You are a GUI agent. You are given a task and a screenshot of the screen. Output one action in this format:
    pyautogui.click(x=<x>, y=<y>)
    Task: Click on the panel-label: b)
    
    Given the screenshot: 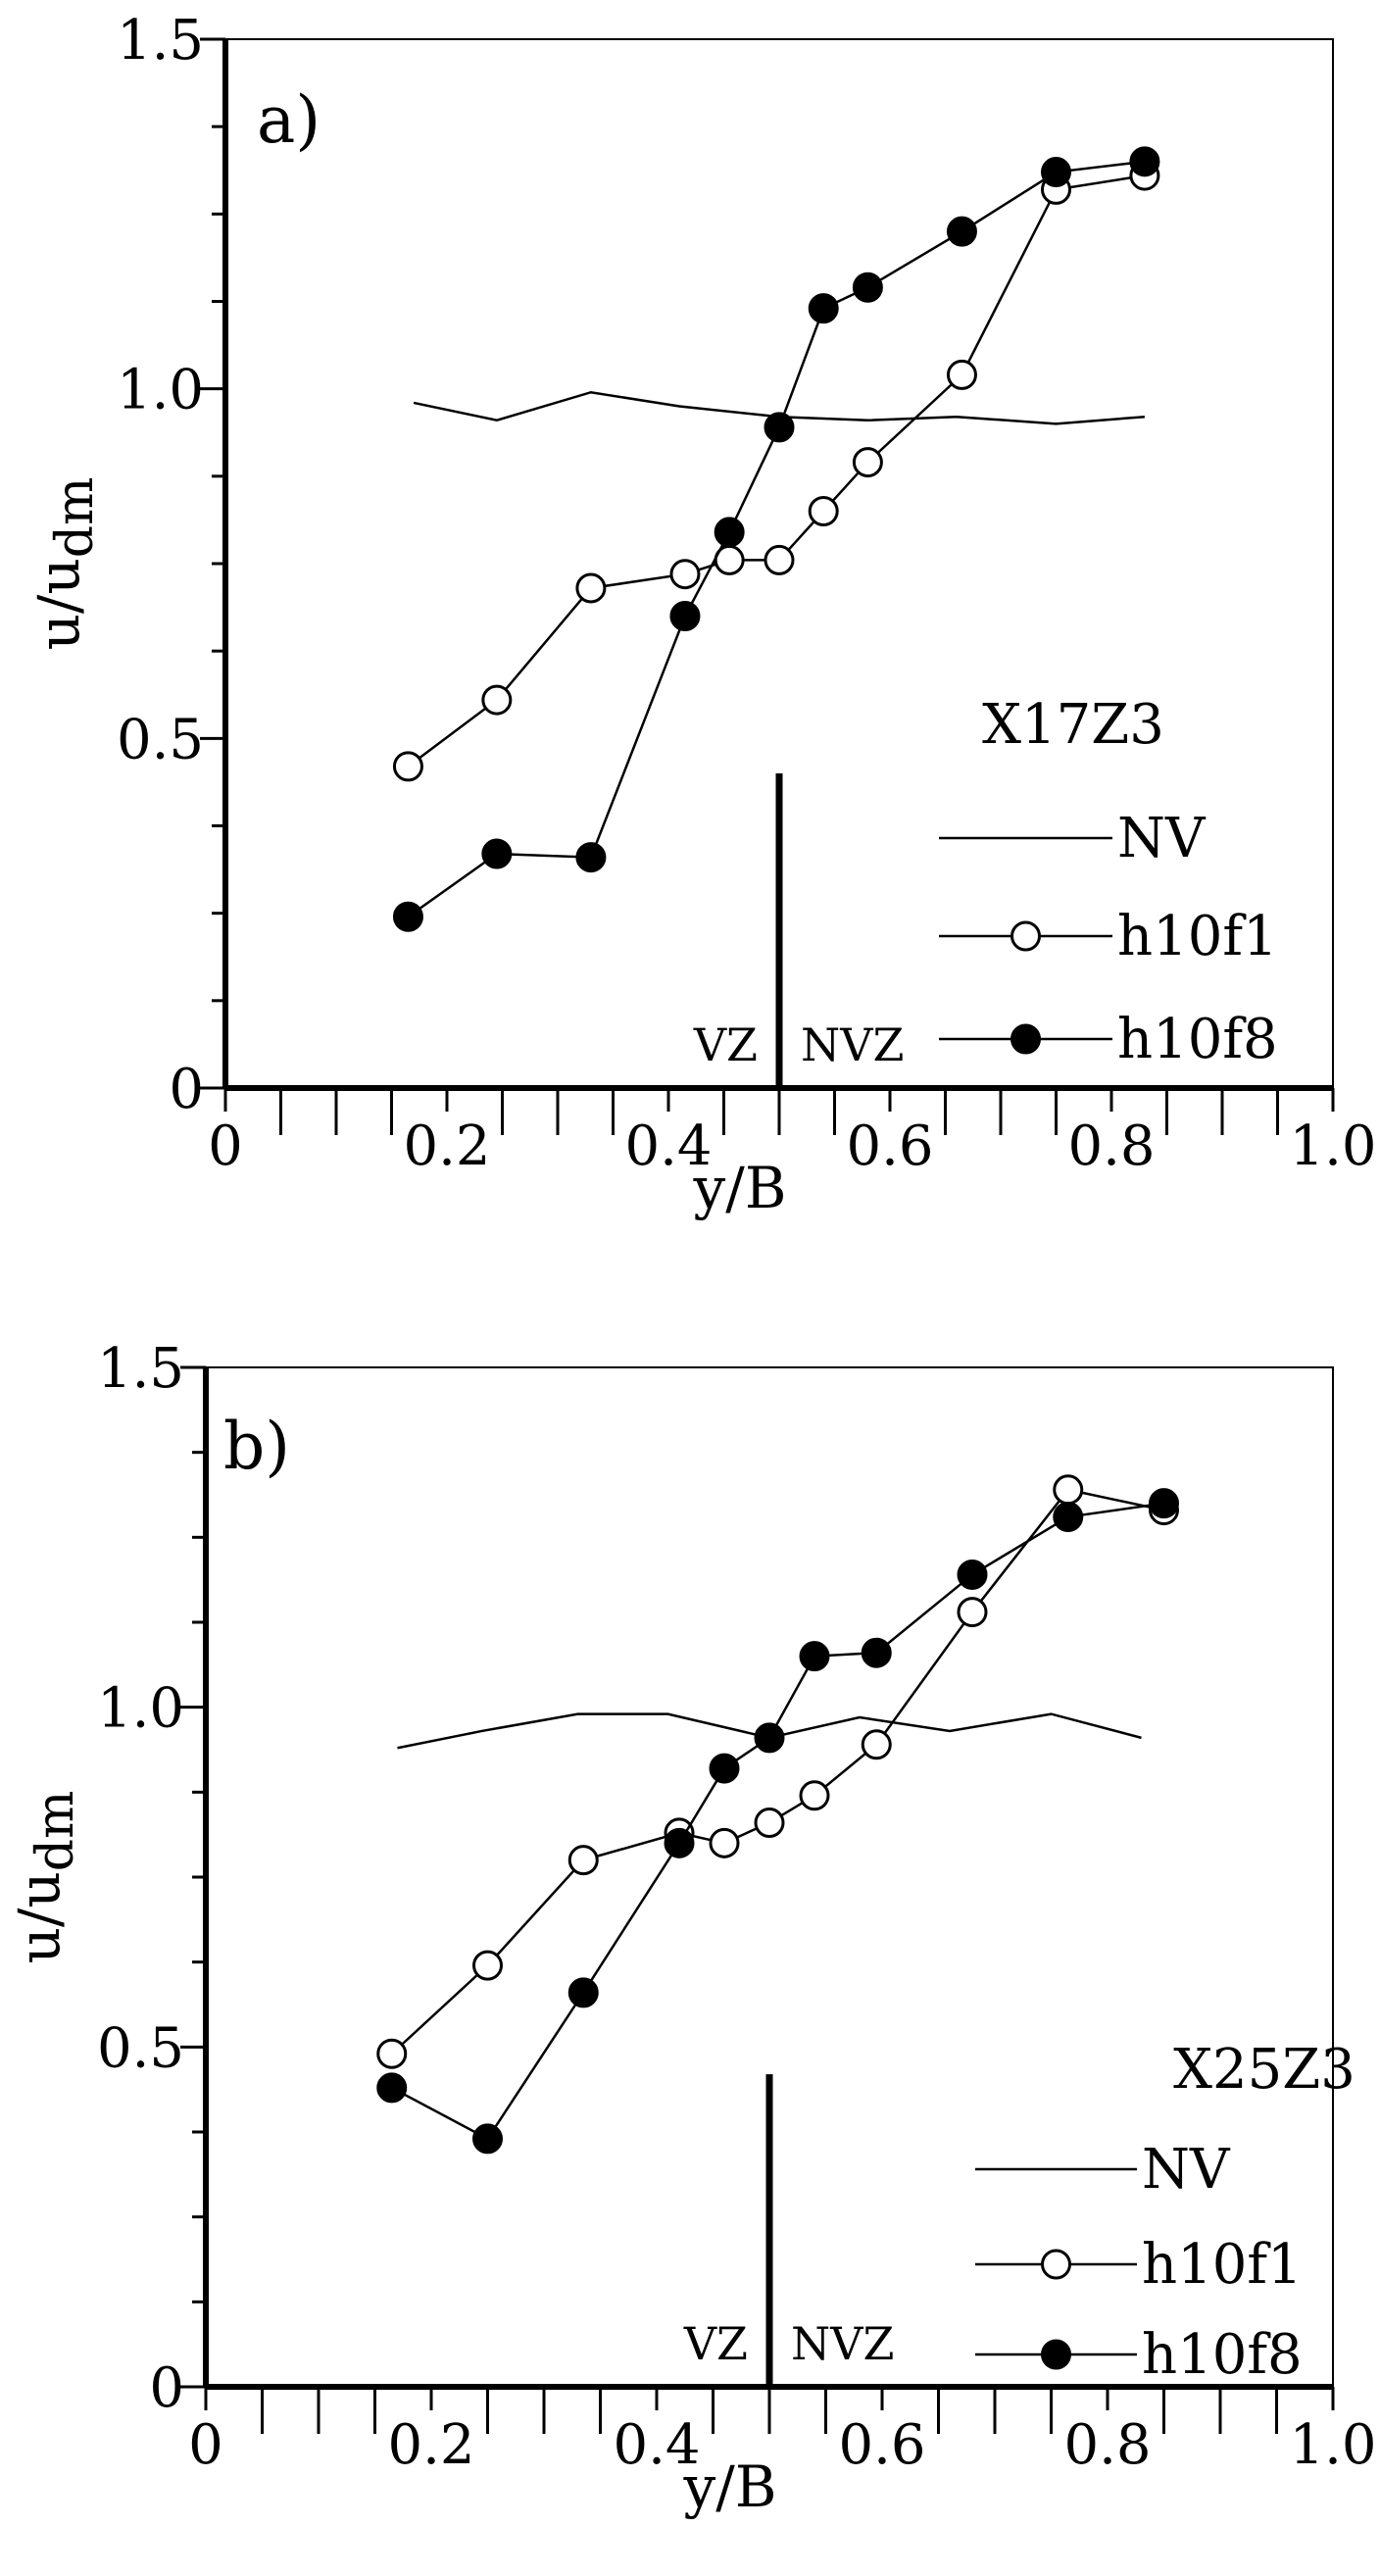 What is the action you would take?
    pyautogui.click(x=256, y=1446)
    